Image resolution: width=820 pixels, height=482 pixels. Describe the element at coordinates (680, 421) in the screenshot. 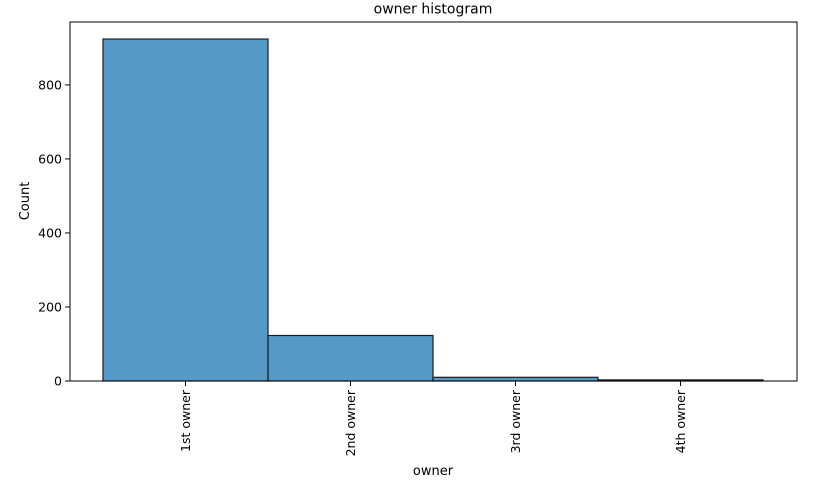

I see `x-tick-label: 4th owner` at that location.